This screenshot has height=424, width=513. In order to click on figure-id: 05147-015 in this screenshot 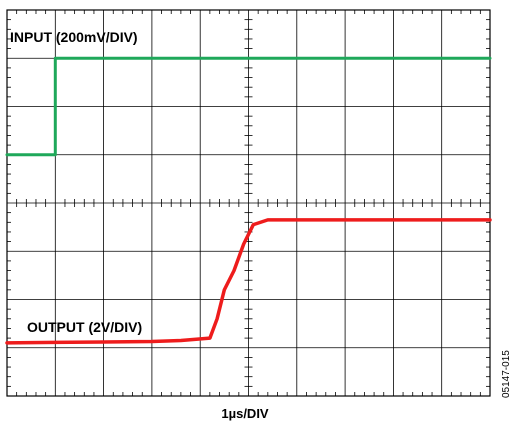, I will do `click(506, 374)`.